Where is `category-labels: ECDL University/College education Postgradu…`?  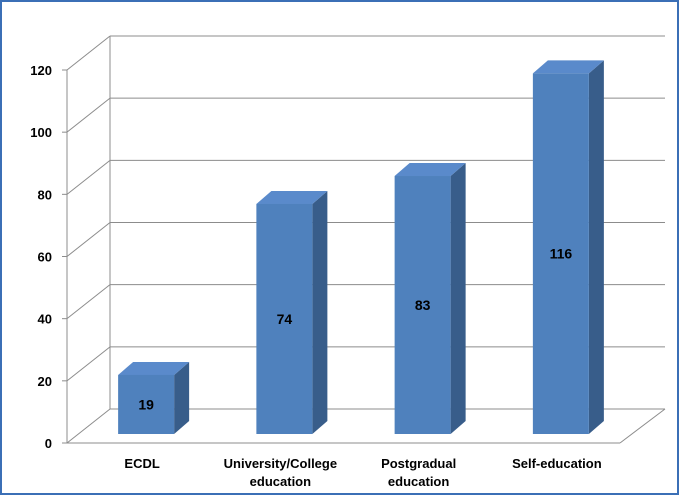 category-labels: ECDL University/College education Postgradu… is located at coordinates (362, 472).